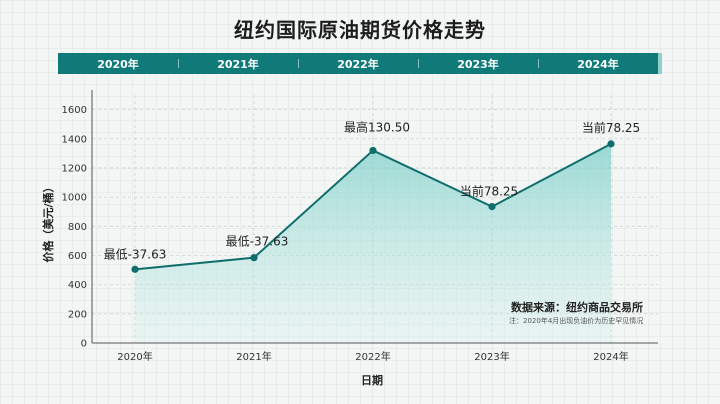 Image resolution: width=720 pixels, height=404 pixels. I want to click on year-header-bar: 2020年 2021年 2022年 2023年 2024年, so click(358, 63).